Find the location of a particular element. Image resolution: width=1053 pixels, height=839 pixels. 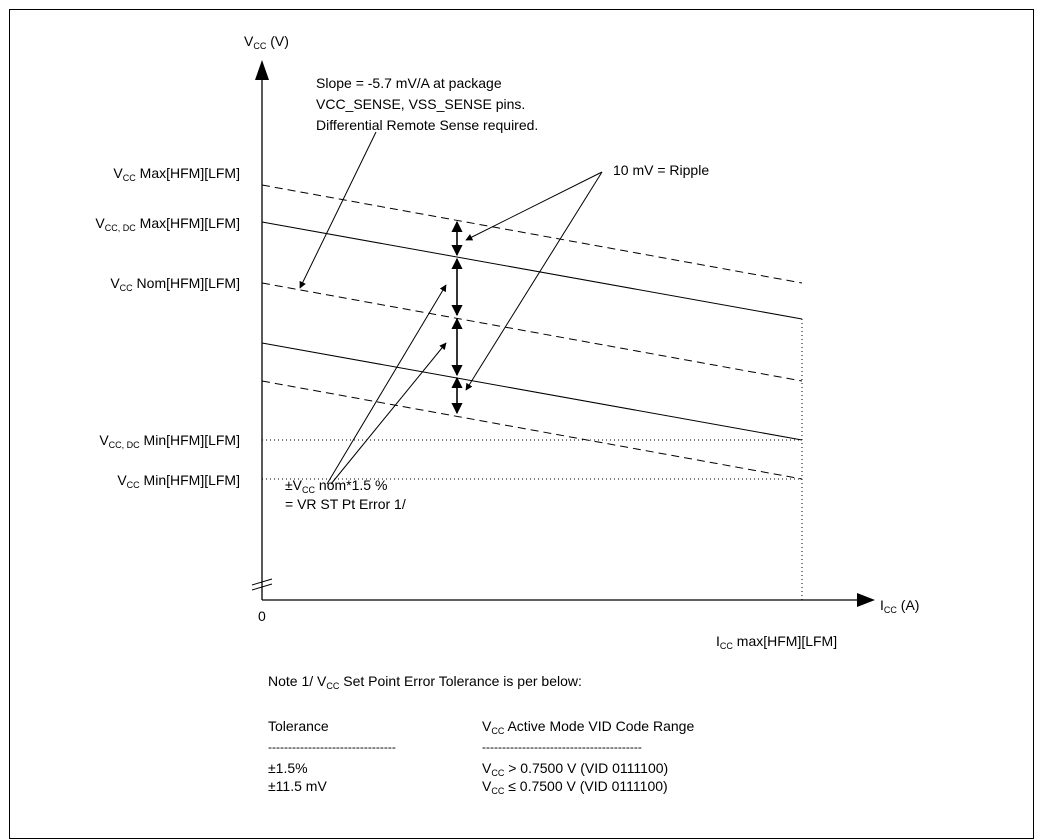

vid-range-column-header: VCC Active Mode VID Code Range is located at coordinates (588, 727).